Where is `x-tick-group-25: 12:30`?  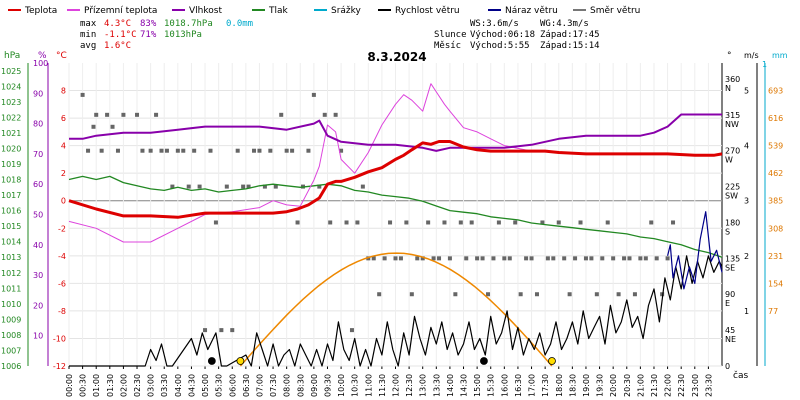 x-tick-group-25: 12:30 is located at coordinates (409, 385).